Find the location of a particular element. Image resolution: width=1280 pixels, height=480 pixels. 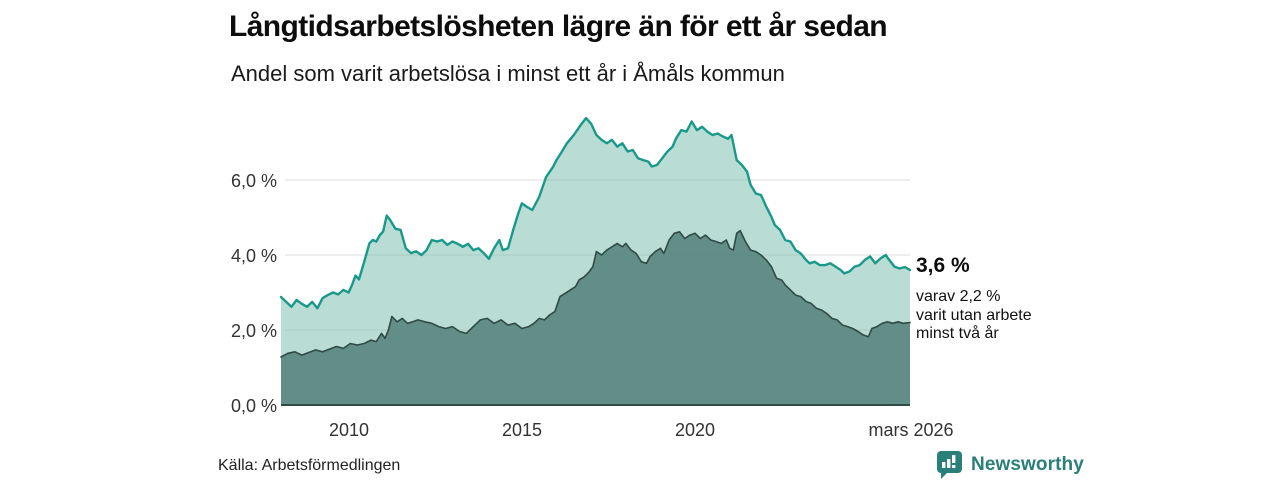

detail-line-1: varav 2,2 % is located at coordinates (958, 296).